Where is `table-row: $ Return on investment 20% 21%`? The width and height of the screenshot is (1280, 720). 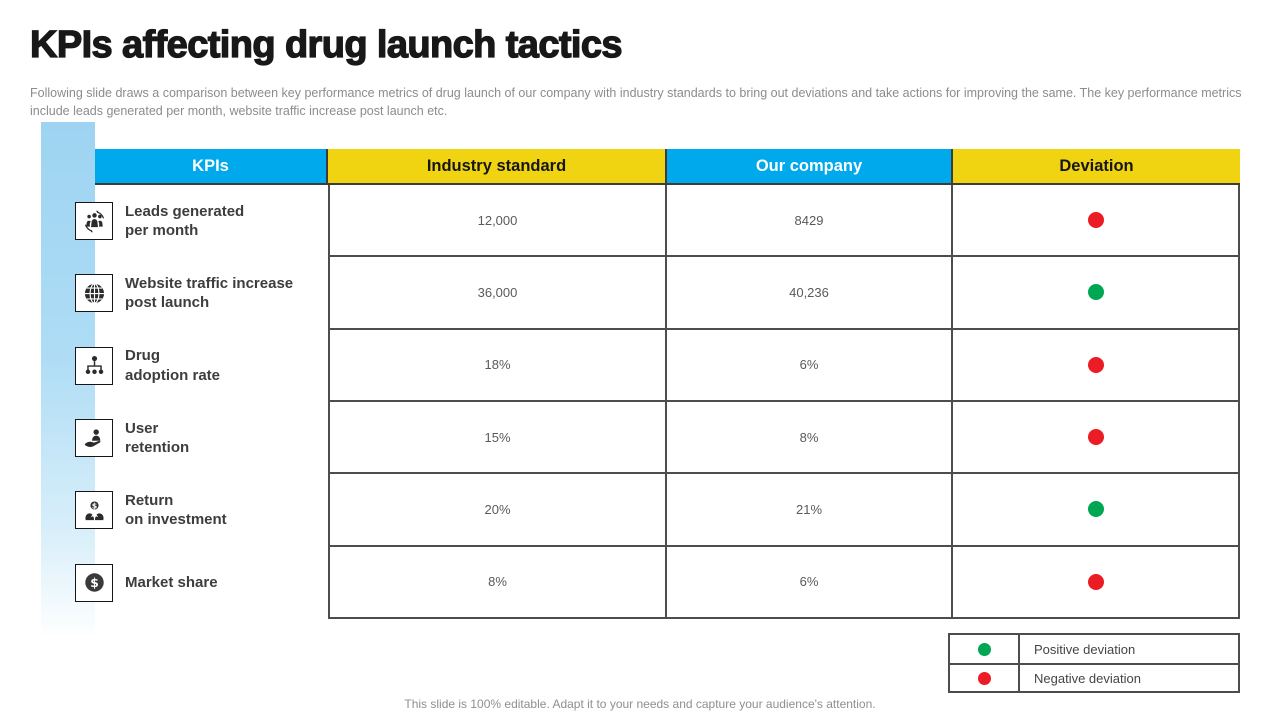 table-row: $ Return on investment 20% 21% is located at coordinates (657, 510).